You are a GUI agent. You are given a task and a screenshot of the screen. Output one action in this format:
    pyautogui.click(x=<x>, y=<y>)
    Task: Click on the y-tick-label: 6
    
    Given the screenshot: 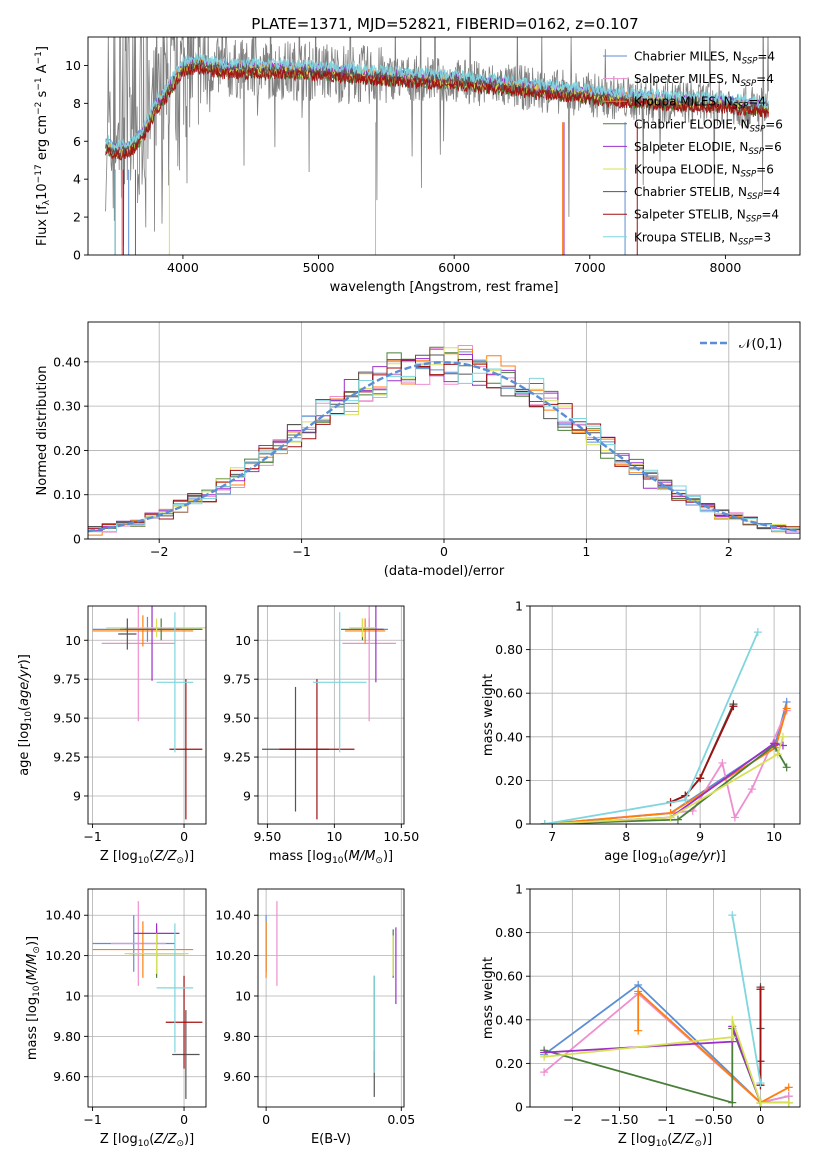 What is the action you would take?
    pyautogui.click(x=77, y=141)
    